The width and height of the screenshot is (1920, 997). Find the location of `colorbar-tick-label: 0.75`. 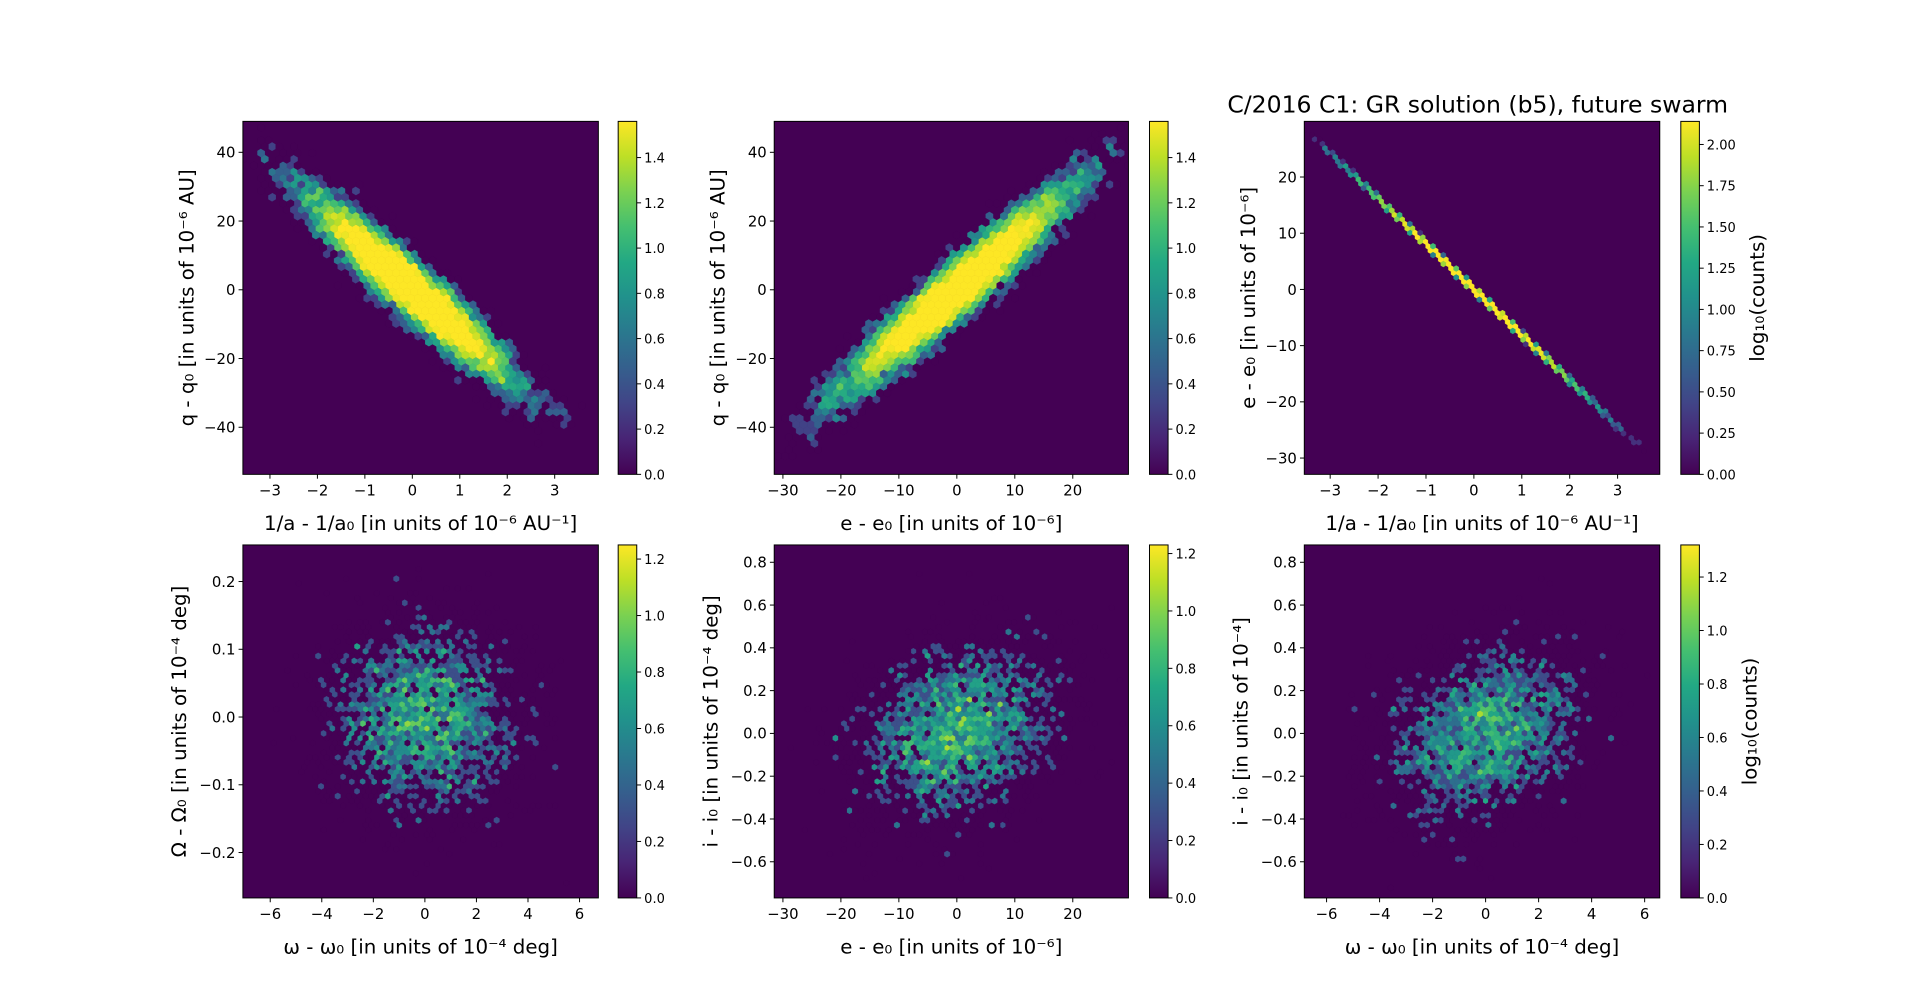

colorbar-tick-label: 0.75 is located at coordinates (1721, 352).